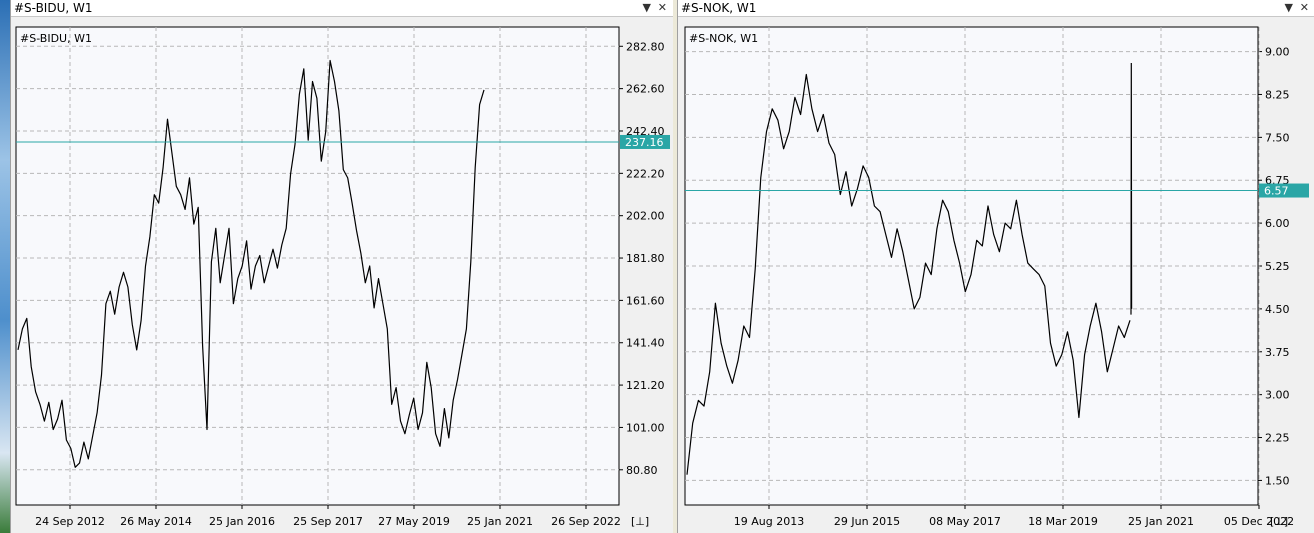 This screenshot has height=533, width=1314. I want to click on y-tick-label: 80.80, so click(642, 470).